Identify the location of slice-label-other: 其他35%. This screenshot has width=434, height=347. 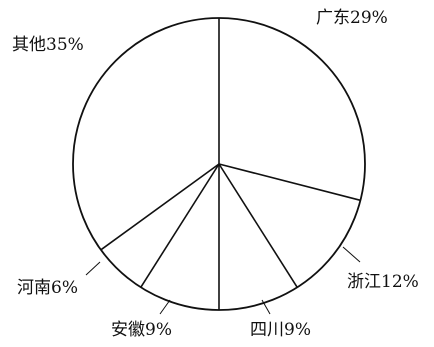
(48, 45).